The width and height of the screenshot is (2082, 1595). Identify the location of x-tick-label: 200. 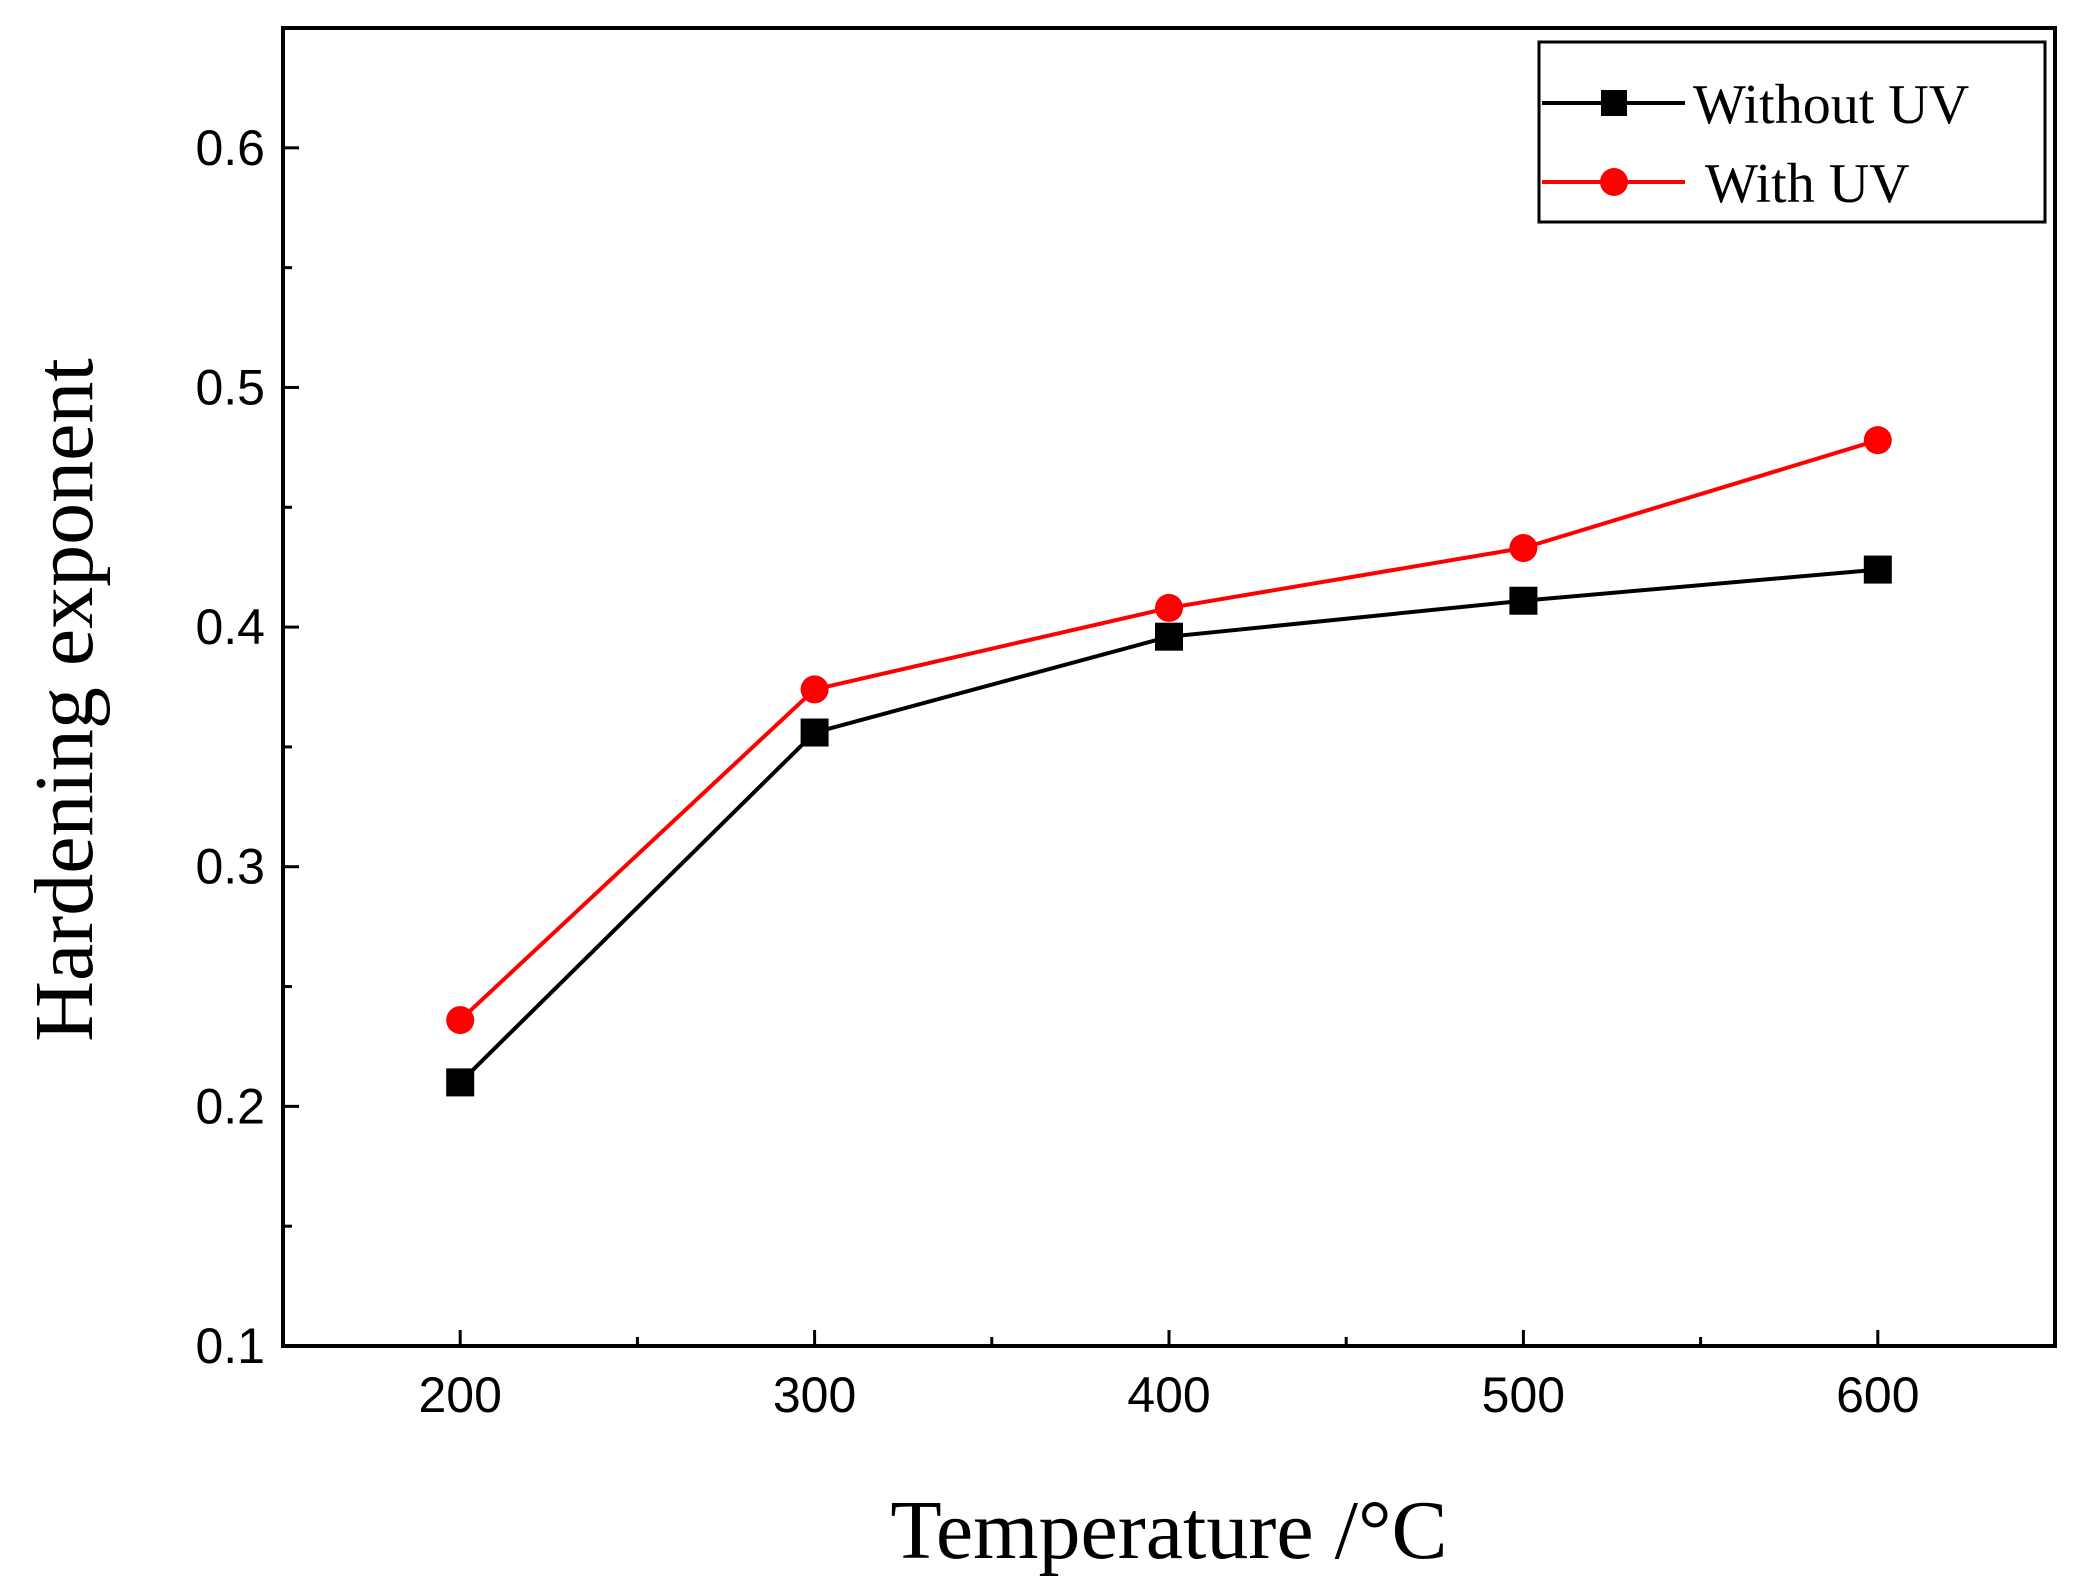
(459, 1395).